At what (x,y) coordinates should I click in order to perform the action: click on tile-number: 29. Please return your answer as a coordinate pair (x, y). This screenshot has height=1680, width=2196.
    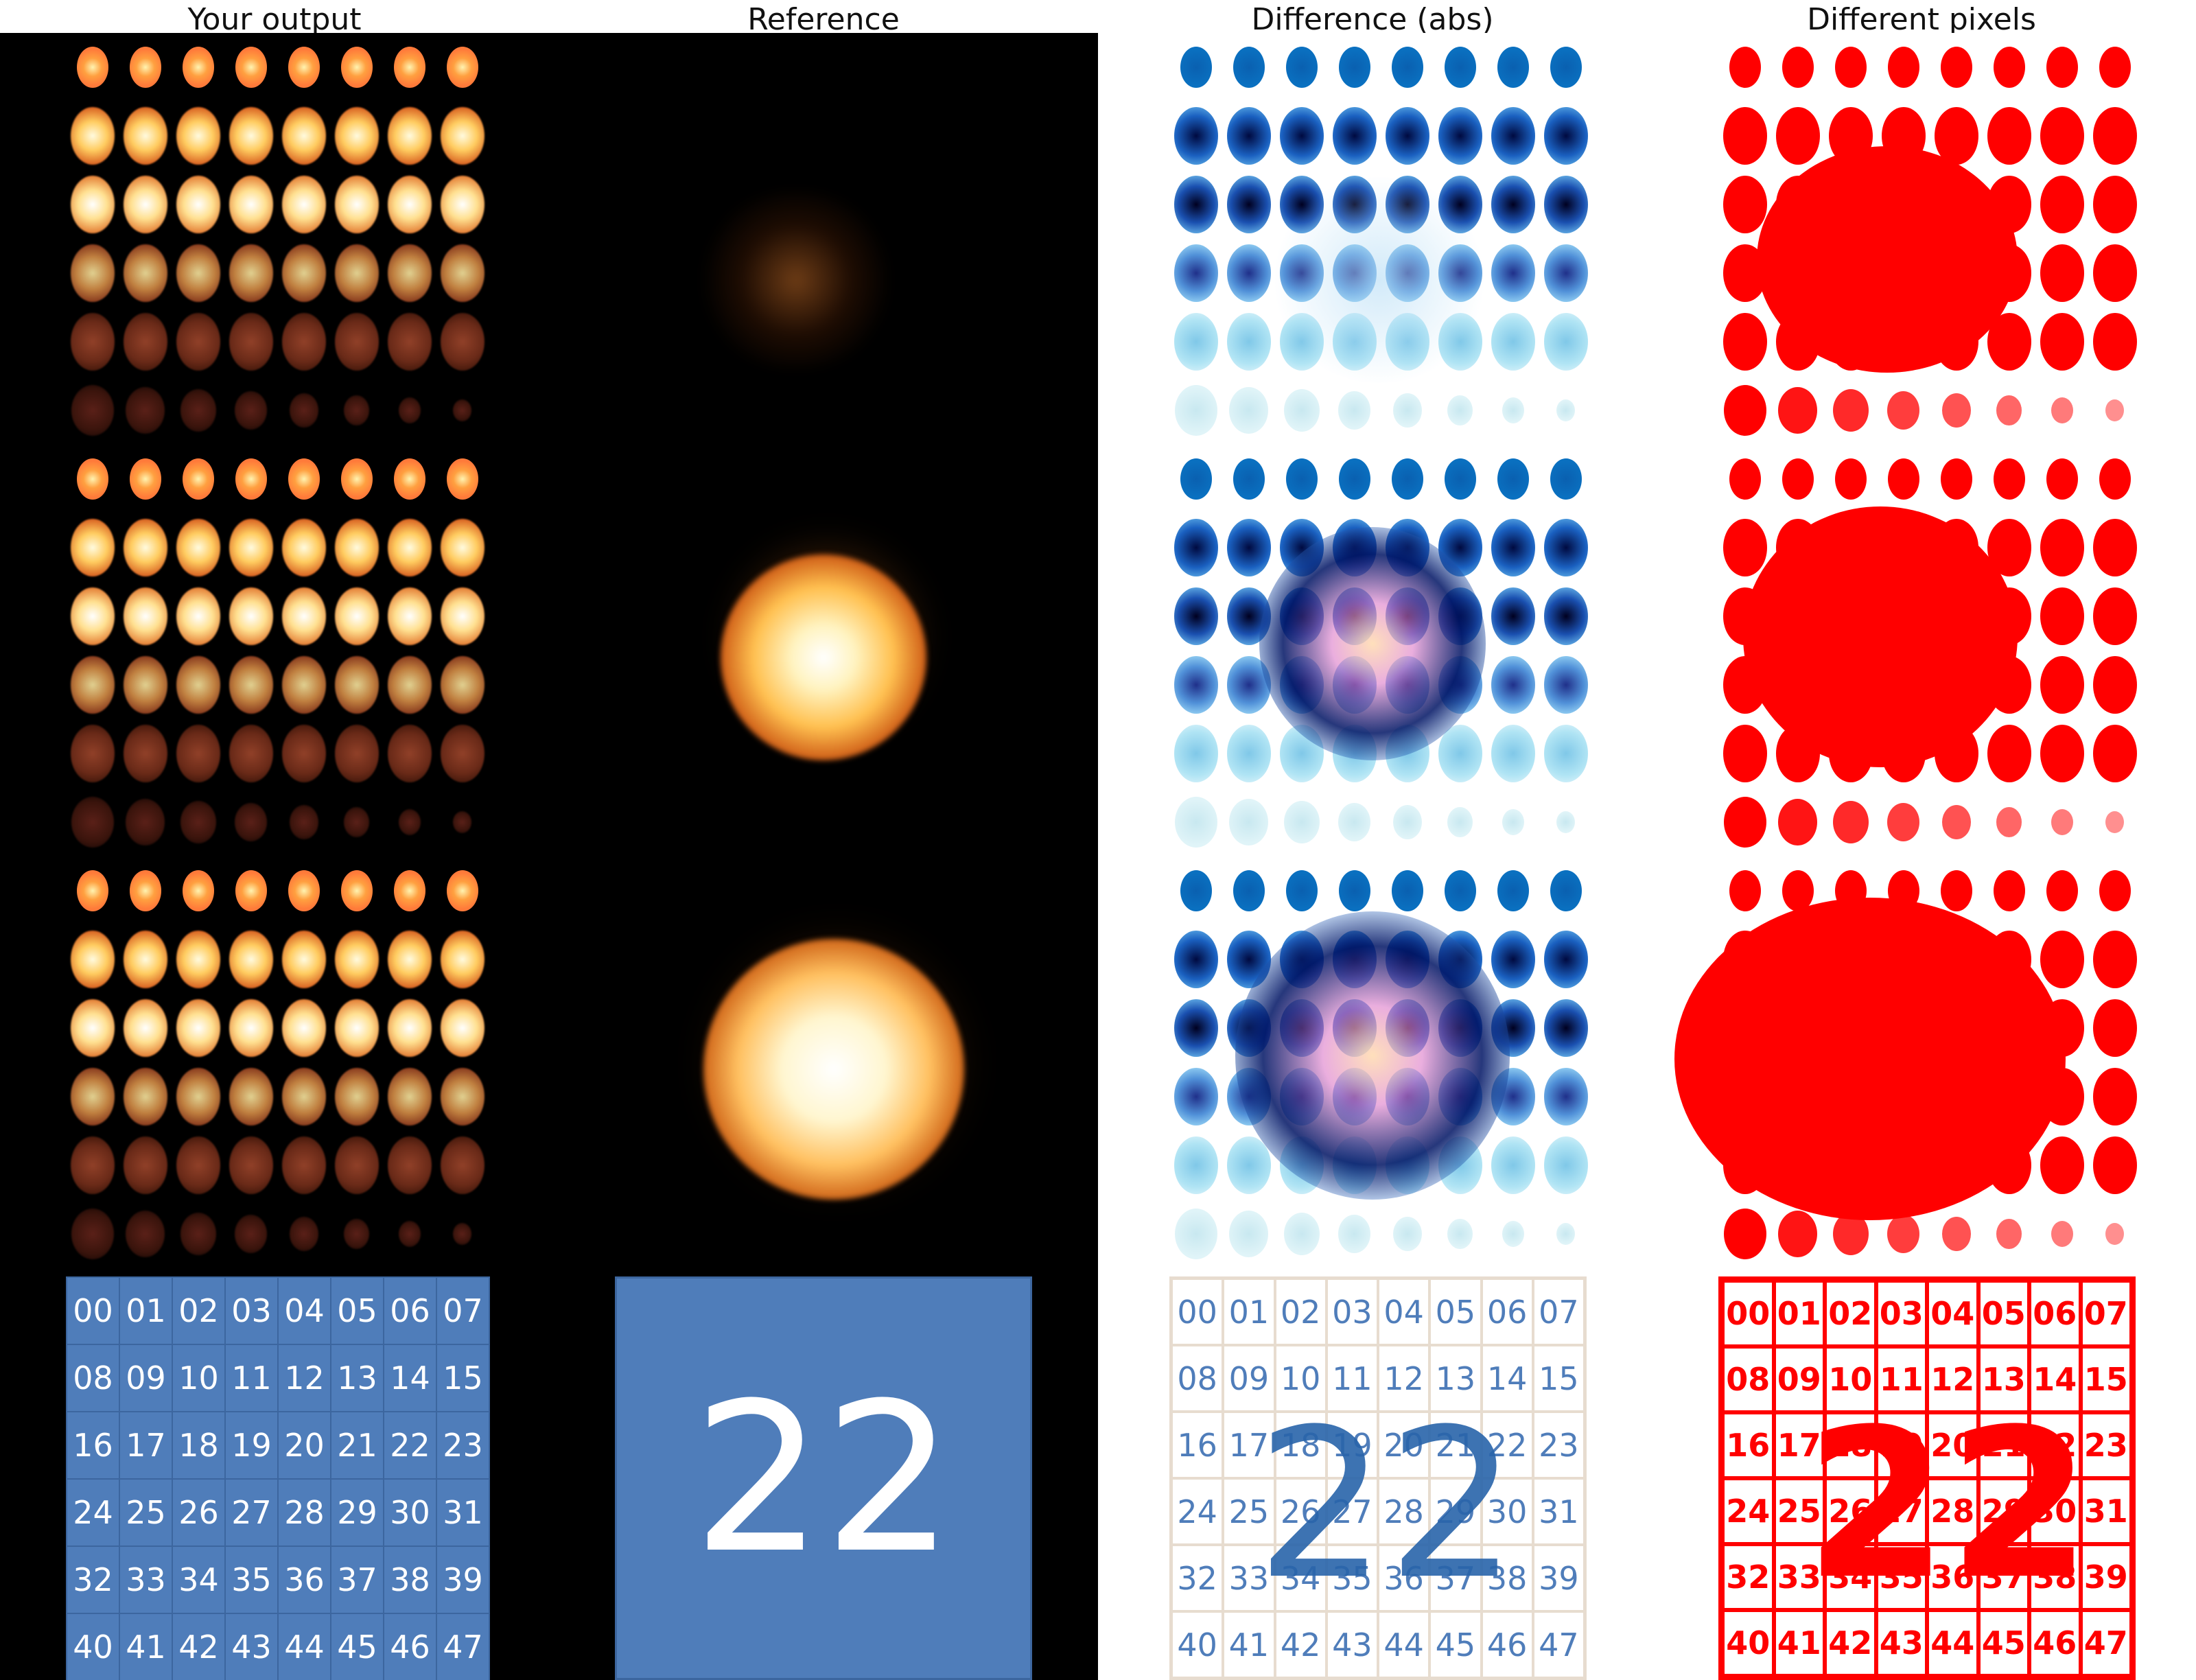
    Looking at the image, I should click on (357, 1512).